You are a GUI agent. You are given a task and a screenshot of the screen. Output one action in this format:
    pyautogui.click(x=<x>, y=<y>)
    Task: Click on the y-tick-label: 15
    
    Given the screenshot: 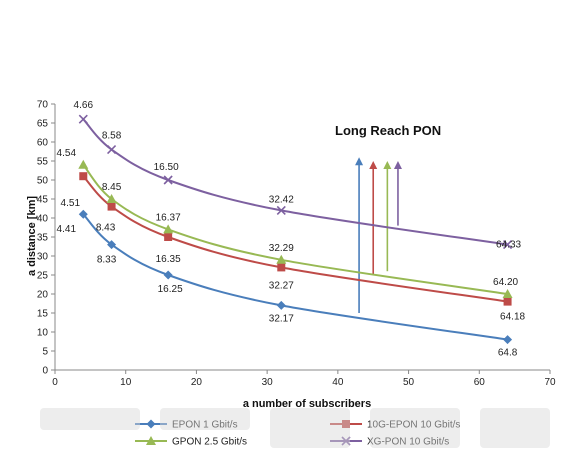 What is the action you would take?
    pyautogui.click(x=43, y=314)
    